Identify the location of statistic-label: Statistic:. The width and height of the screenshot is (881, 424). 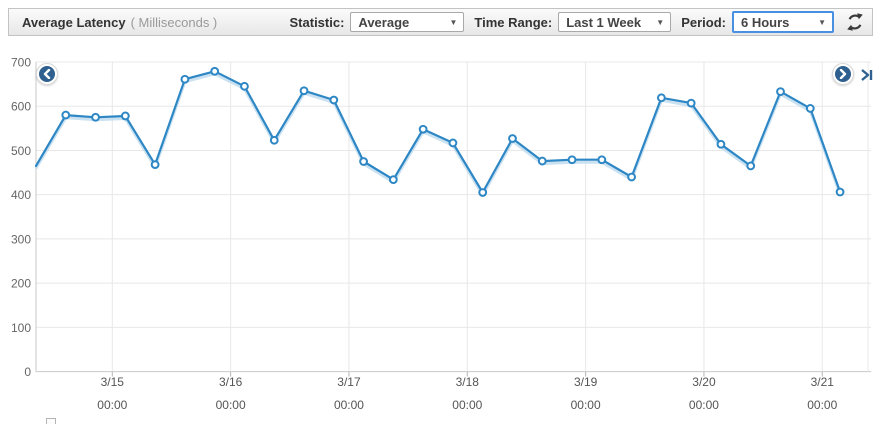
(317, 22).